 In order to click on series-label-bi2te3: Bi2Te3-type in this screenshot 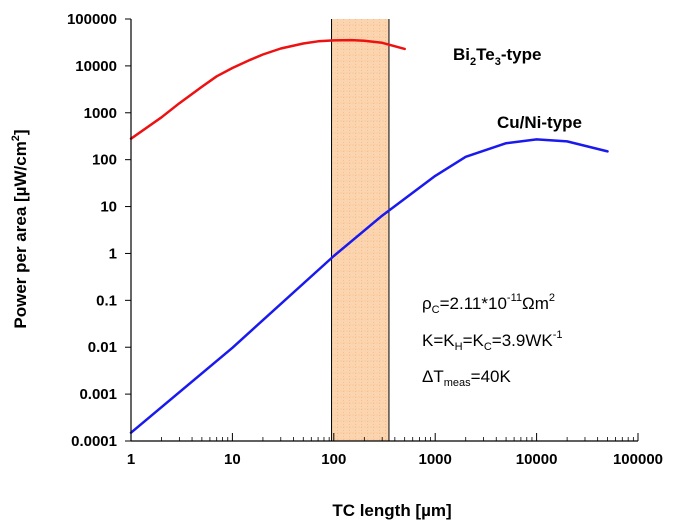, I will do `click(497, 56)`.